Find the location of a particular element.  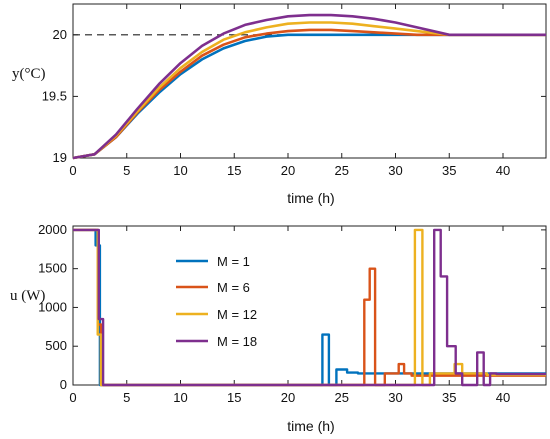

legend-label-3: M = 12 is located at coordinates (237, 314).